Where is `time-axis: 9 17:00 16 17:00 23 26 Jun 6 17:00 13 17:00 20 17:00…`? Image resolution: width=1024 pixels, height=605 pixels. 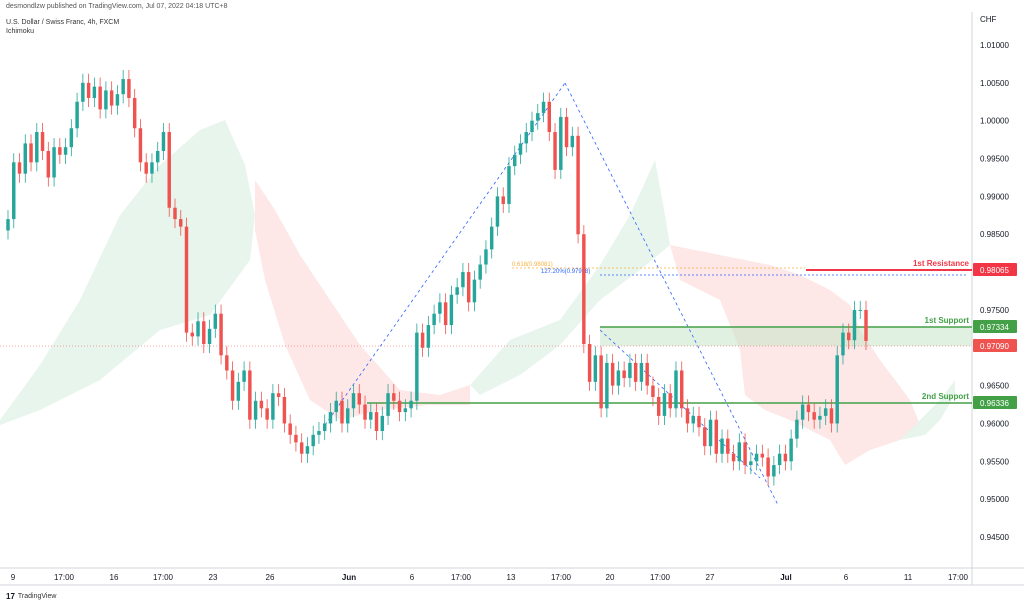
time-axis: 9 17:00 16 17:00 23 26 Jun 6 17:00 13 17:00 20 17:00… is located at coordinates (490, 577).